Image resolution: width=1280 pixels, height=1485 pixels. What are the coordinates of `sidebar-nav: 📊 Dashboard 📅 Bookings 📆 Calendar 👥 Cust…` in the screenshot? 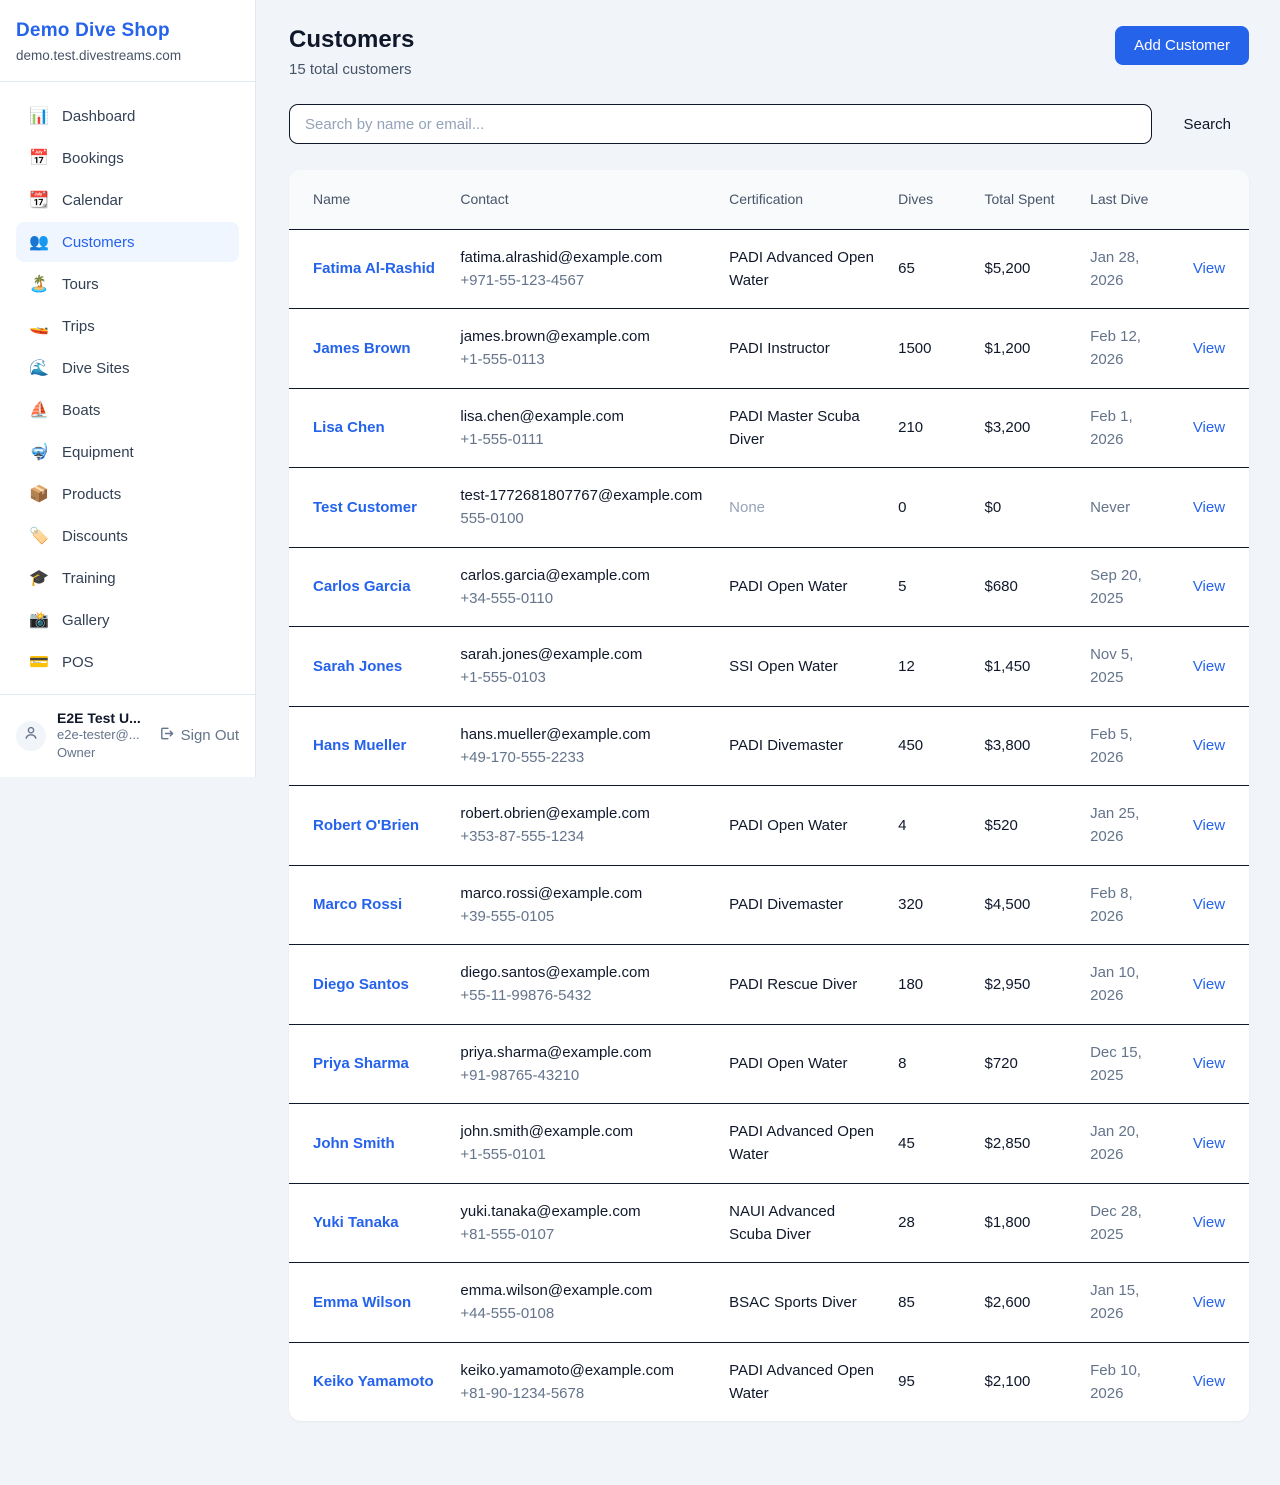 It's located at (127, 388).